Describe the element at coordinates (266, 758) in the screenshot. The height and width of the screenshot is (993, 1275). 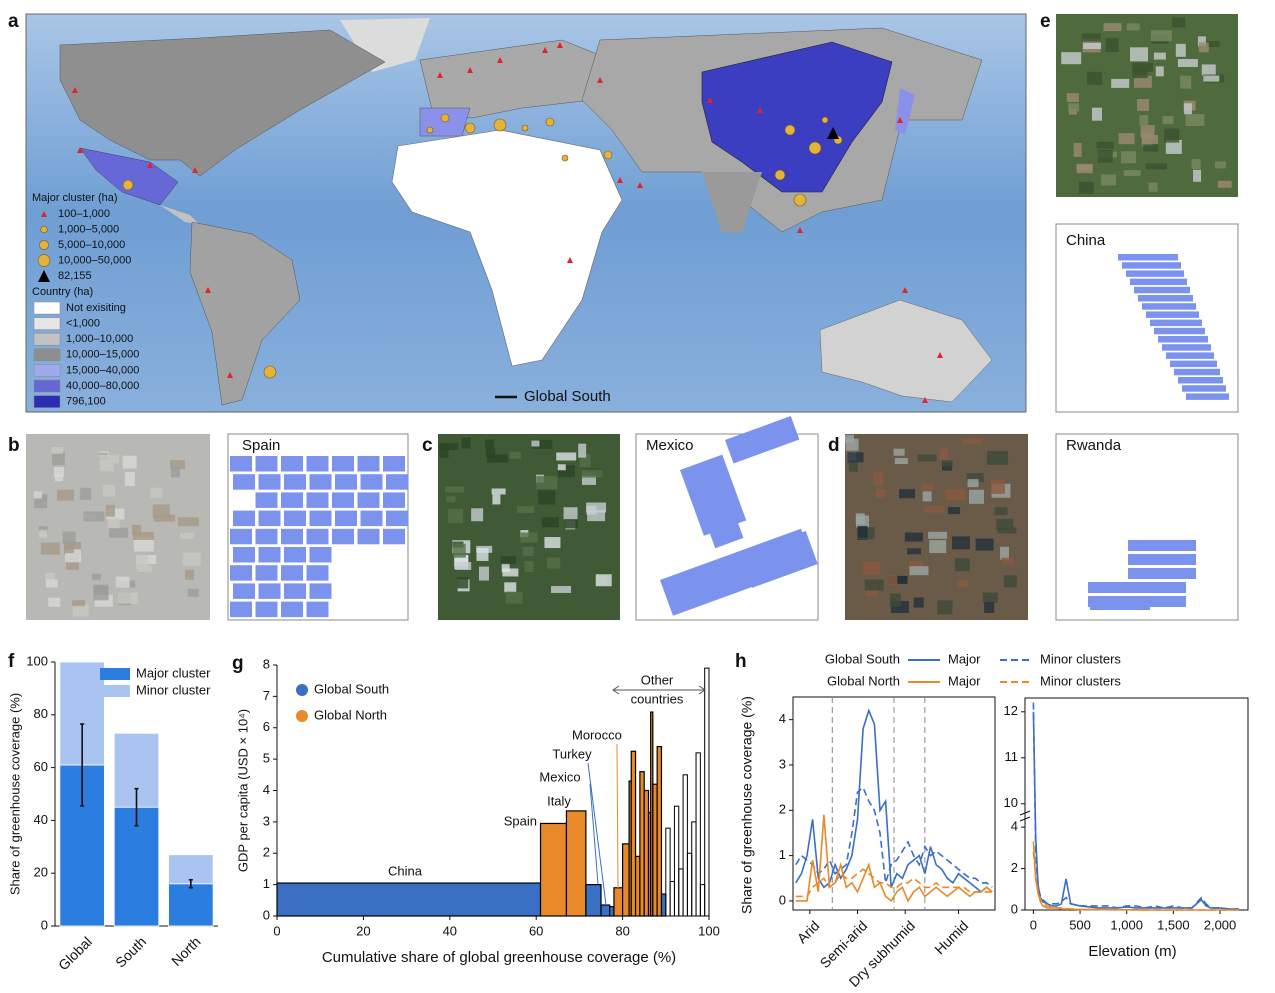
I see `y-tick-label: 5` at that location.